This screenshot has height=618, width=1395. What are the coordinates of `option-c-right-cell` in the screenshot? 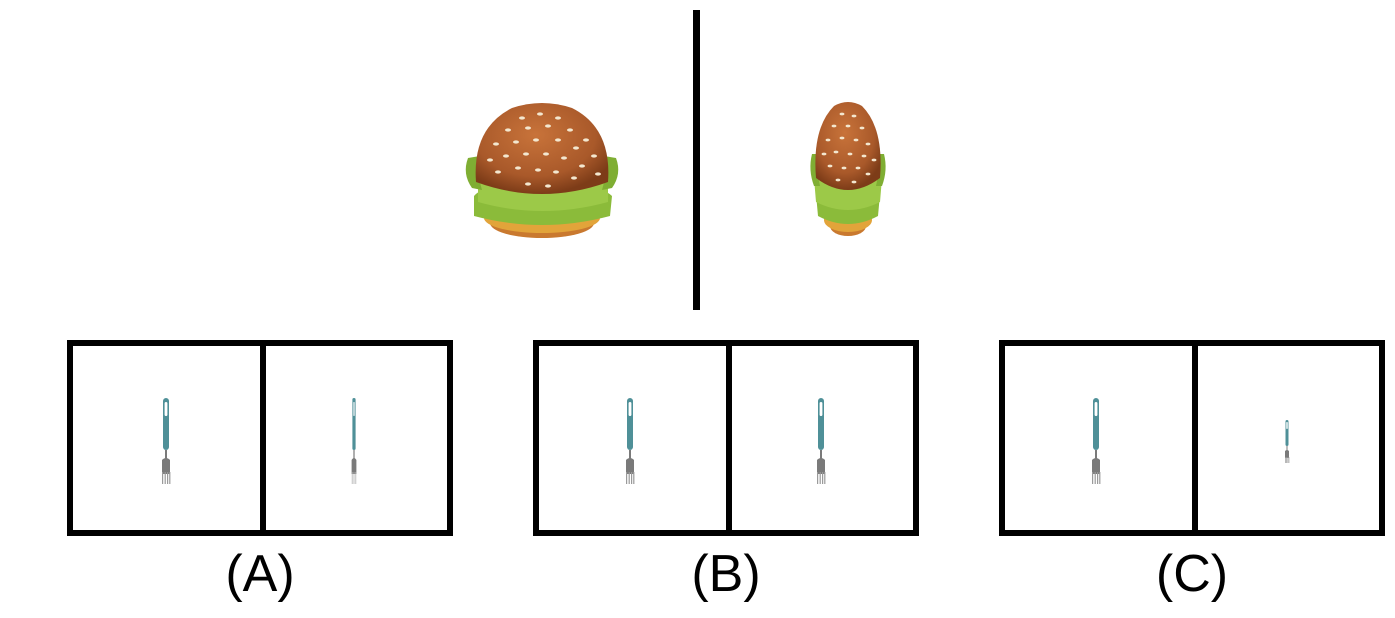 It's located at (1288, 438).